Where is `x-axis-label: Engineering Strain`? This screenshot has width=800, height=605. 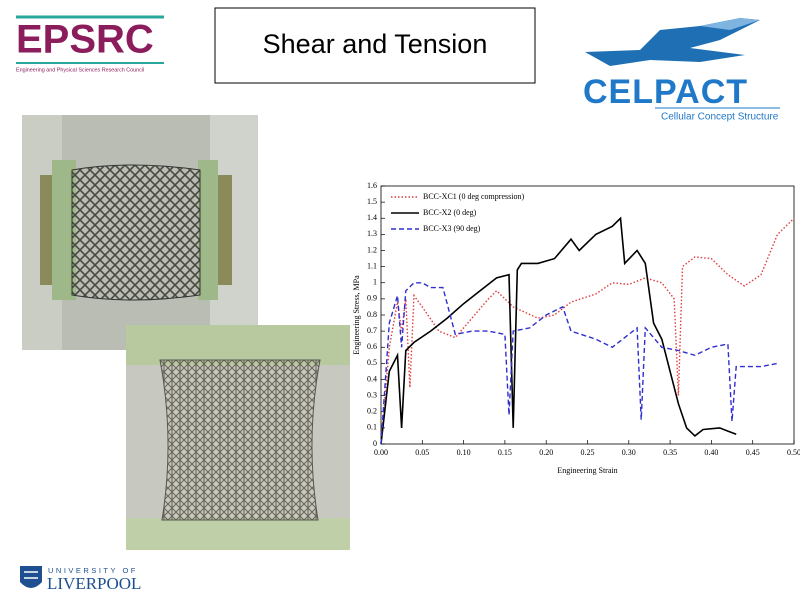
x-axis-label: Engineering Strain is located at coordinates (587, 470).